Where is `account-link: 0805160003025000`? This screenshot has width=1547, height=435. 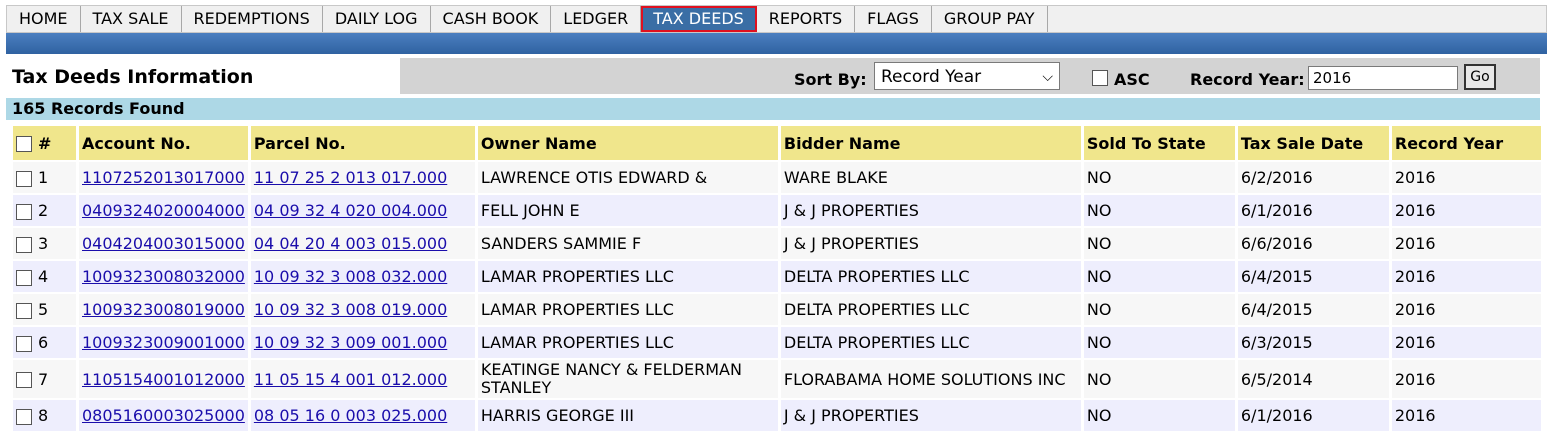
account-link: 0805160003025000 is located at coordinates (163, 415).